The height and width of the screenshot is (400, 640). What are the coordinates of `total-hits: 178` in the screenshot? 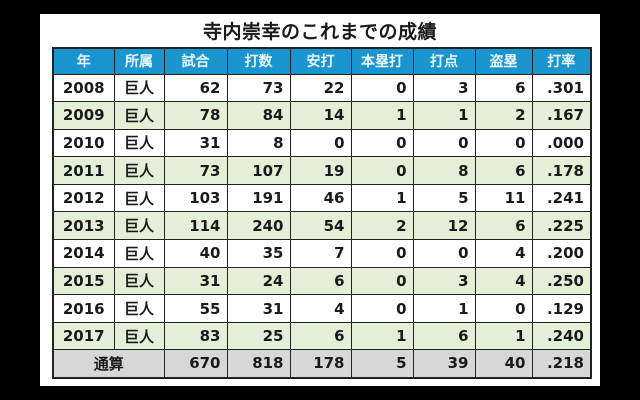 It's located at (320, 364).